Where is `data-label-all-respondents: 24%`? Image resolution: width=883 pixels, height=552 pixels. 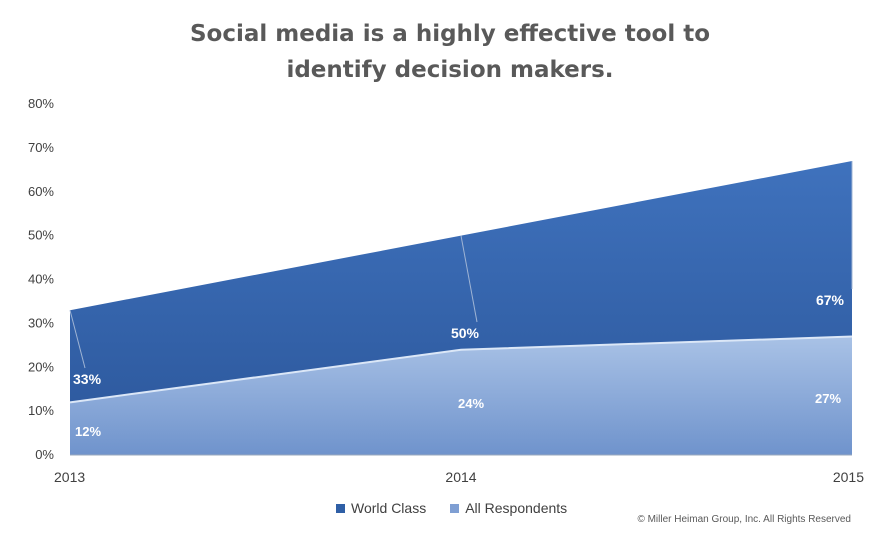 data-label-all-respondents: 24% is located at coordinates (471, 403).